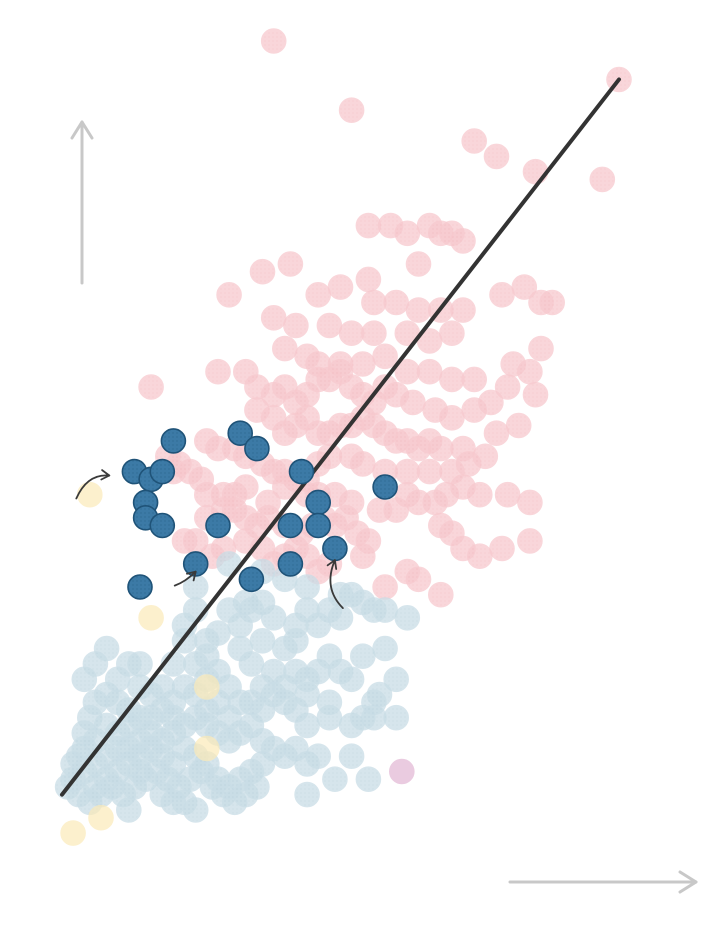 The width and height of the screenshot is (710, 946). Describe the element at coordinates (82, 202) in the screenshot. I see `y-axis-arrow` at that location.